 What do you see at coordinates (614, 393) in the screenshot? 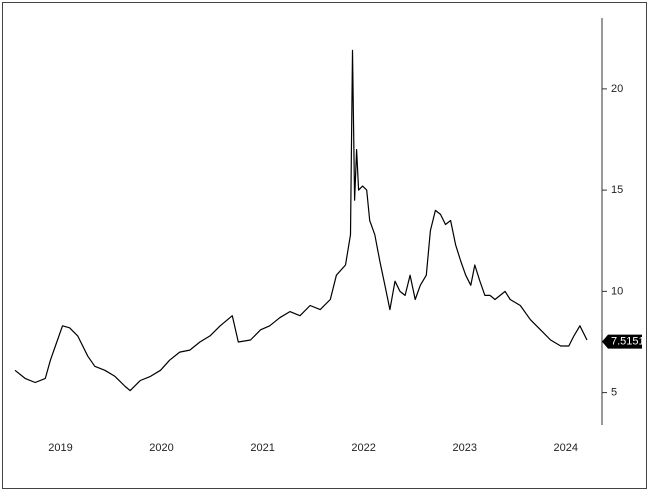
I see `y-tick-label: 5` at bounding box center [614, 393].